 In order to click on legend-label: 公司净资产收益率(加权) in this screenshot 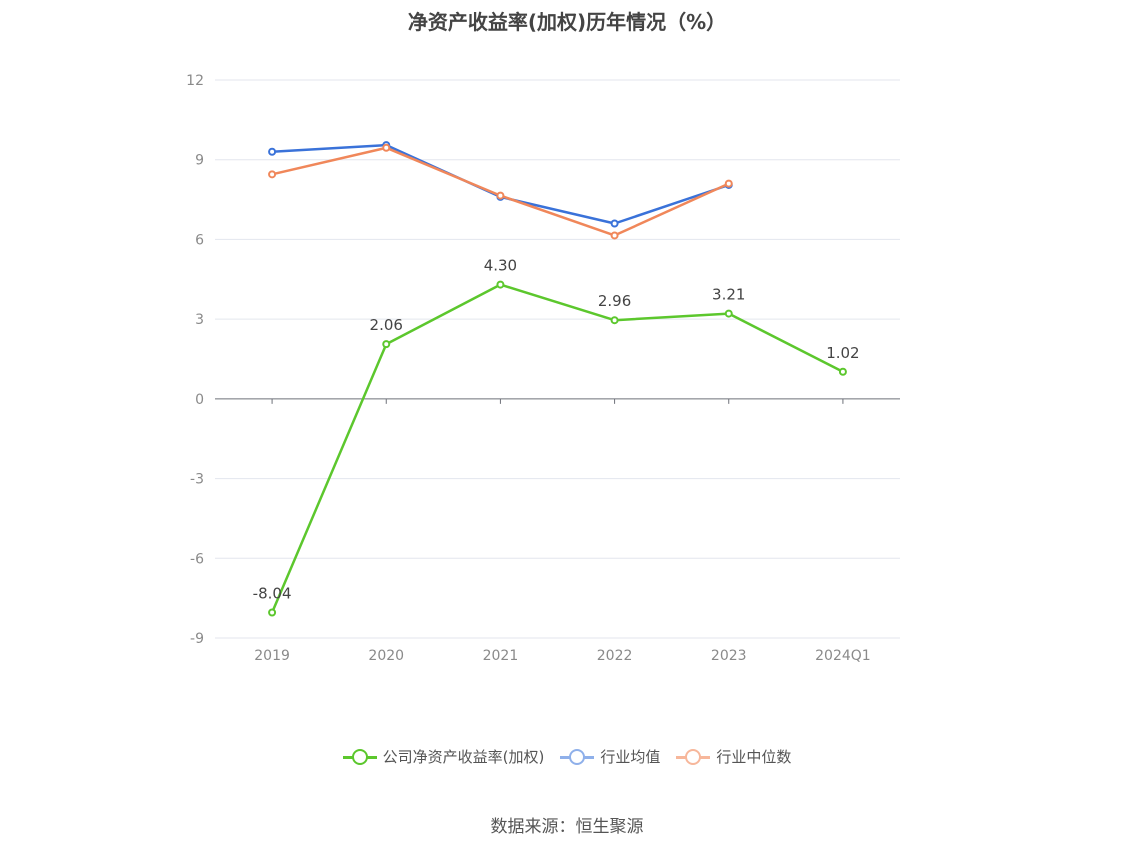, I will do `click(463, 757)`.